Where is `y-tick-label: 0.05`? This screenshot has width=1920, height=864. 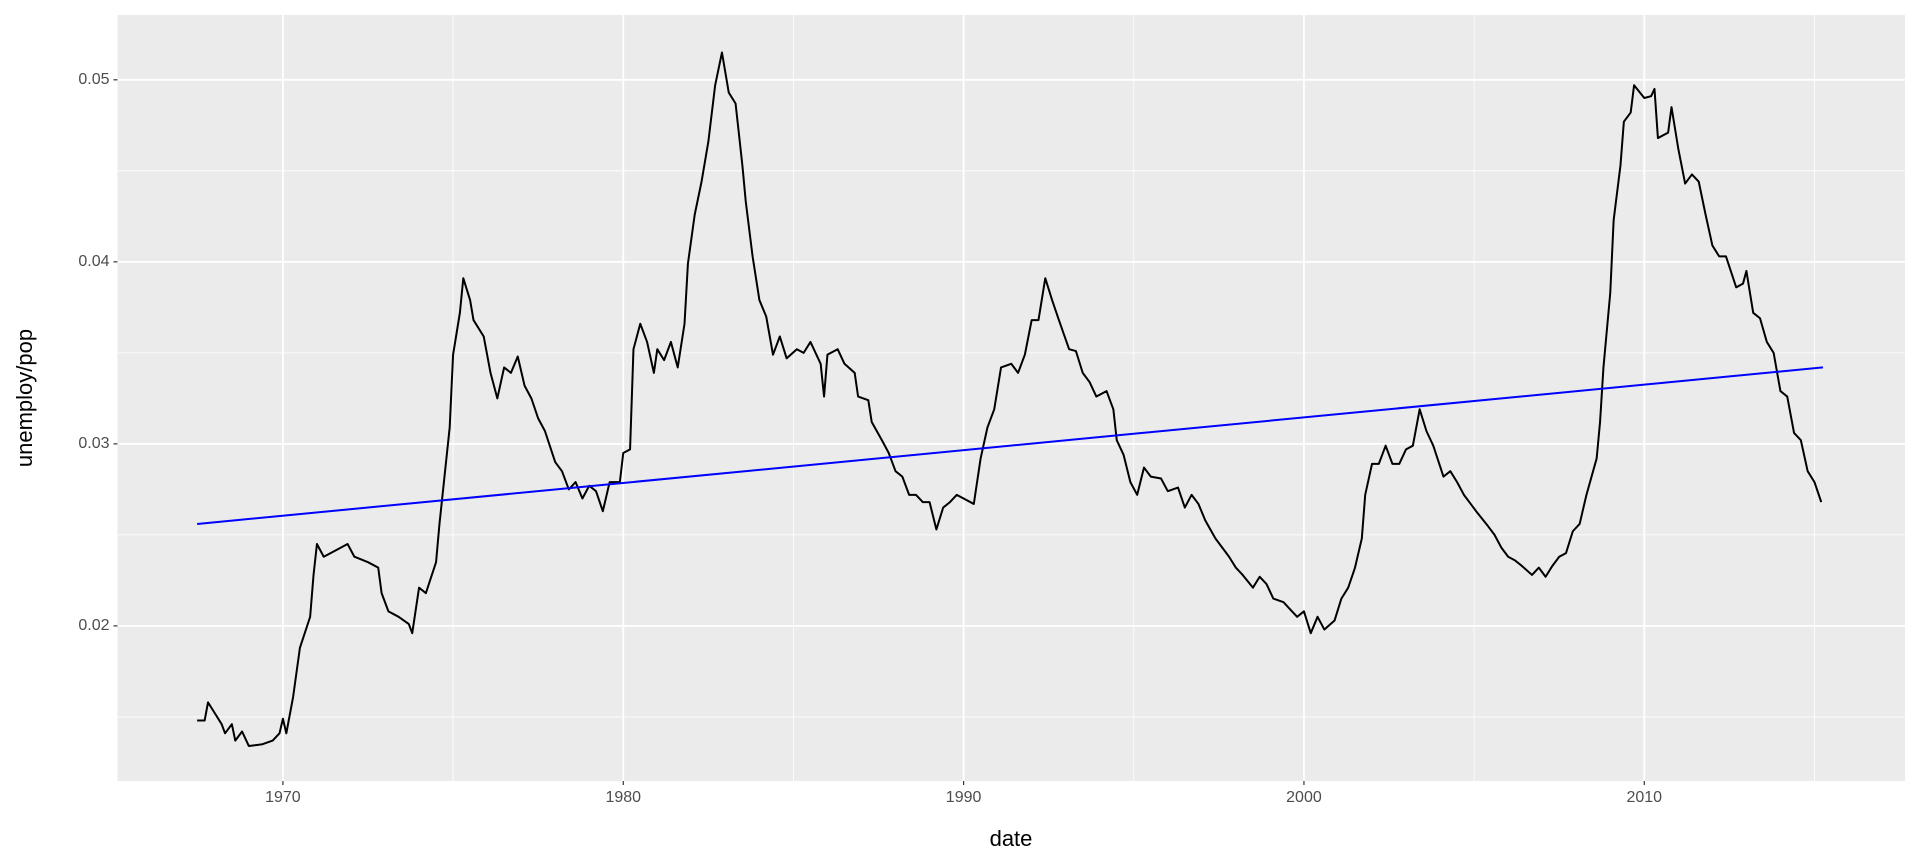
y-tick-label: 0.05 is located at coordinates (93, 79).